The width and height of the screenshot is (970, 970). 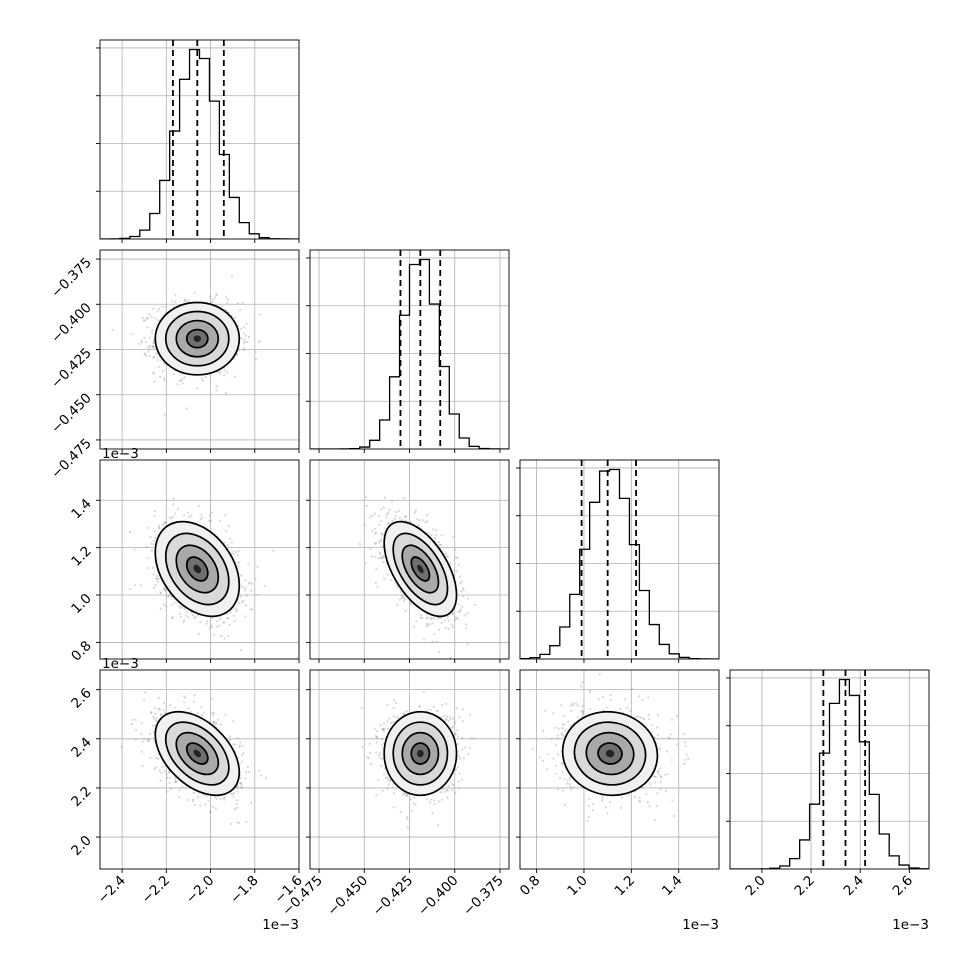 What do you see at coordinates (71, 458) in the screenshot?
I see `y-tick-label: −0.475` at bounding box center [71, 458].